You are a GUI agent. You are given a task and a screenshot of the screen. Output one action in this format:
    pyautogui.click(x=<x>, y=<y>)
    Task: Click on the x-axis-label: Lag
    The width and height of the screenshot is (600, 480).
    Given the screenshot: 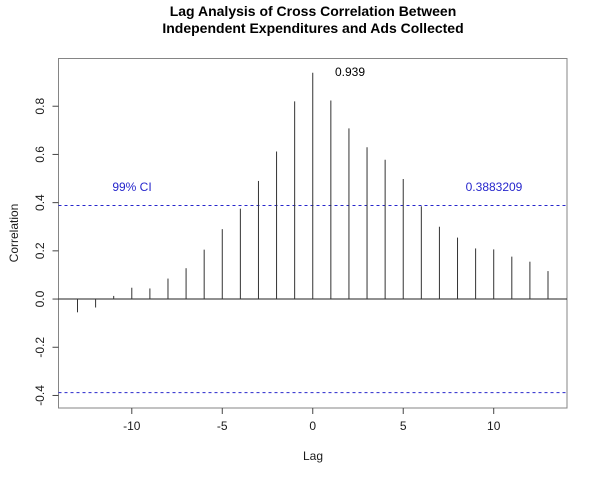 What is the action you would take?
    pyautogui.click(x=313, y=456)
    